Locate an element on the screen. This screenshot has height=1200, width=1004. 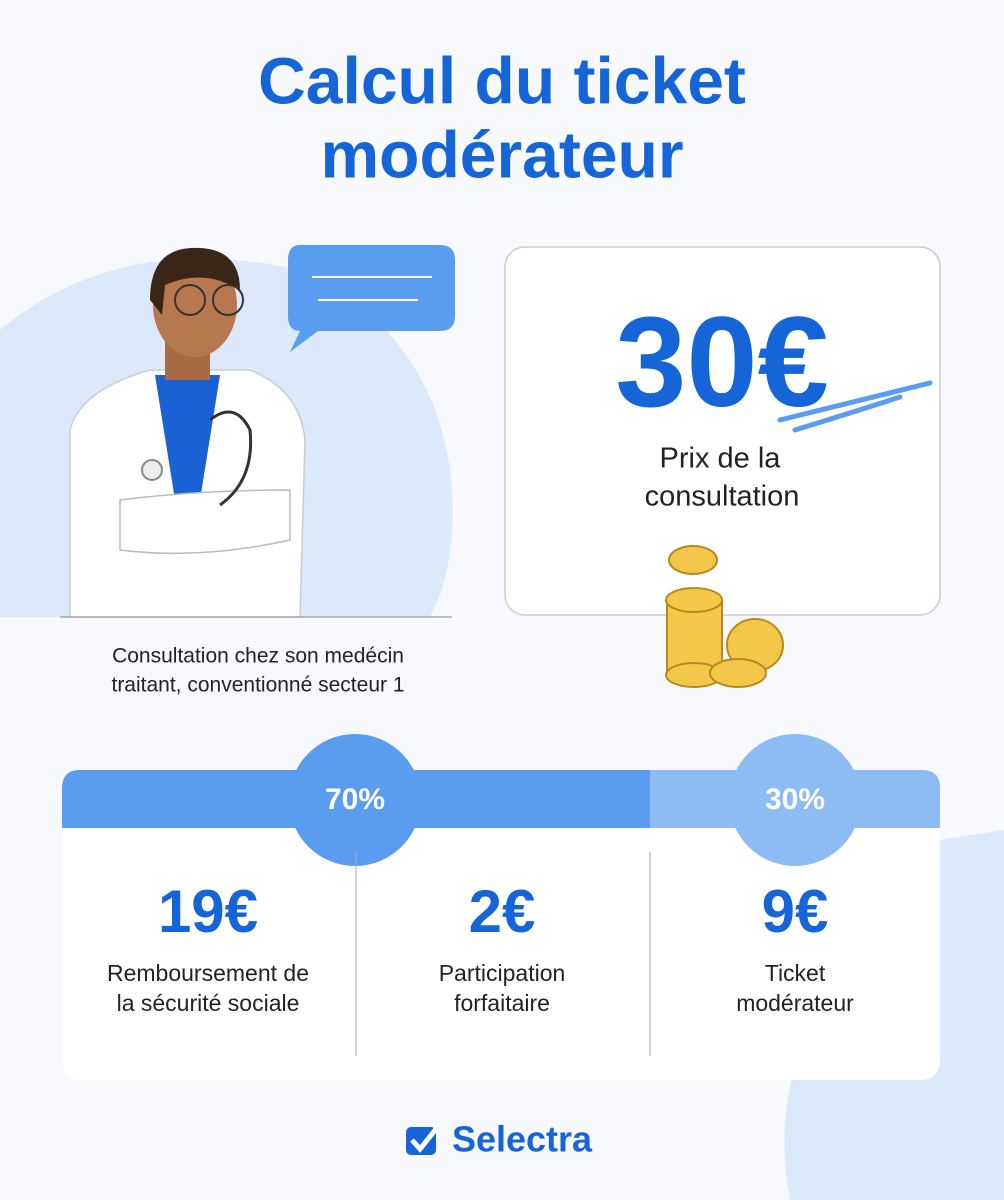
amount: 9€ is located at coordinates (795, 911).